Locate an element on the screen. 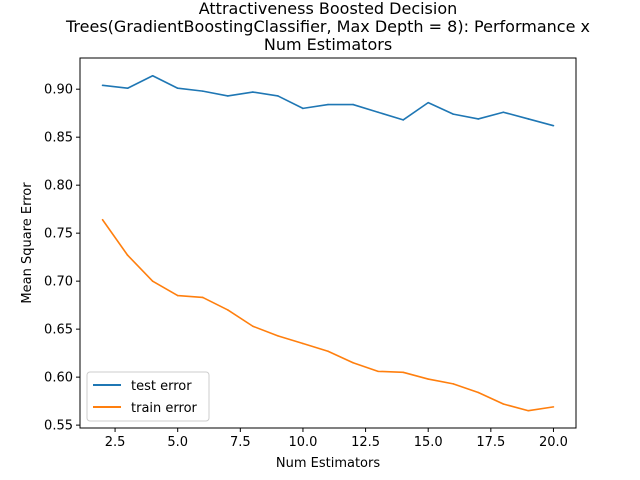  y-axis-label: Mean Square Error is located at coordinates (27, 243).